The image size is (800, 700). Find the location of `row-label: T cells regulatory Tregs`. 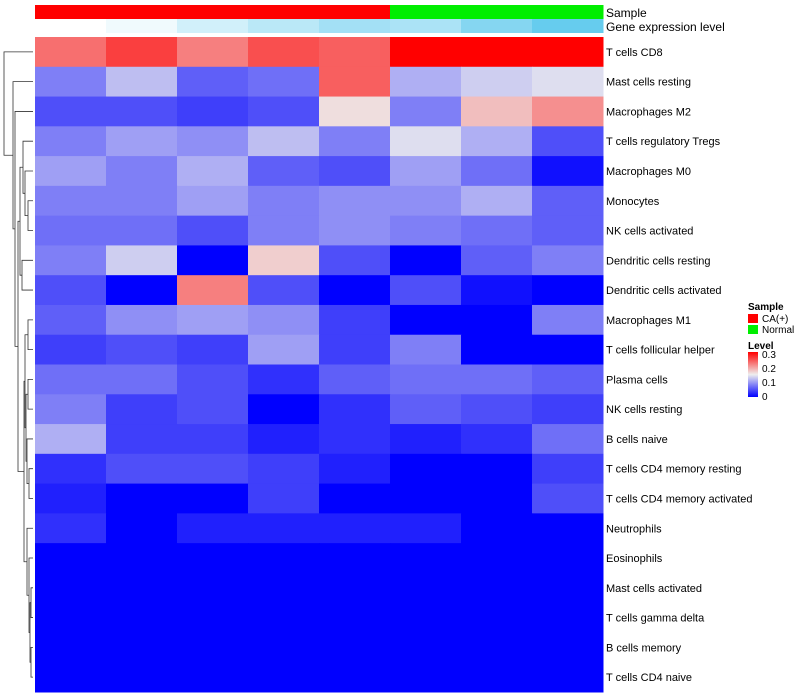

row-label: T cells regulatory Tregs is located at coordinates (663, 142).